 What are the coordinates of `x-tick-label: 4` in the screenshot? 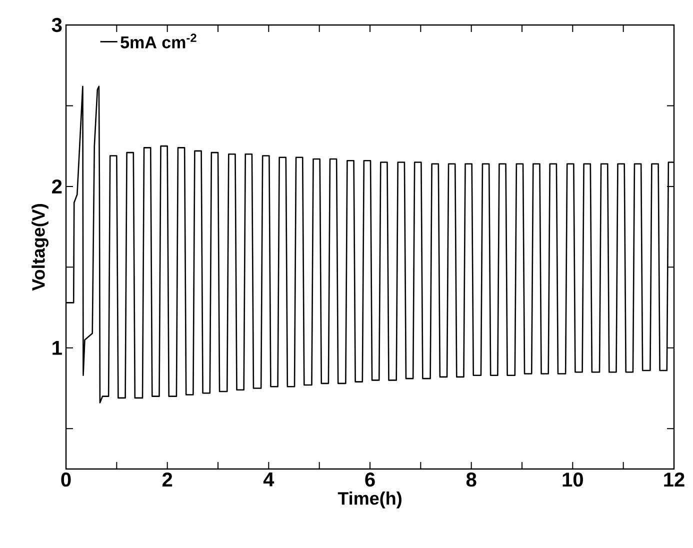 It's located at (268, 479).